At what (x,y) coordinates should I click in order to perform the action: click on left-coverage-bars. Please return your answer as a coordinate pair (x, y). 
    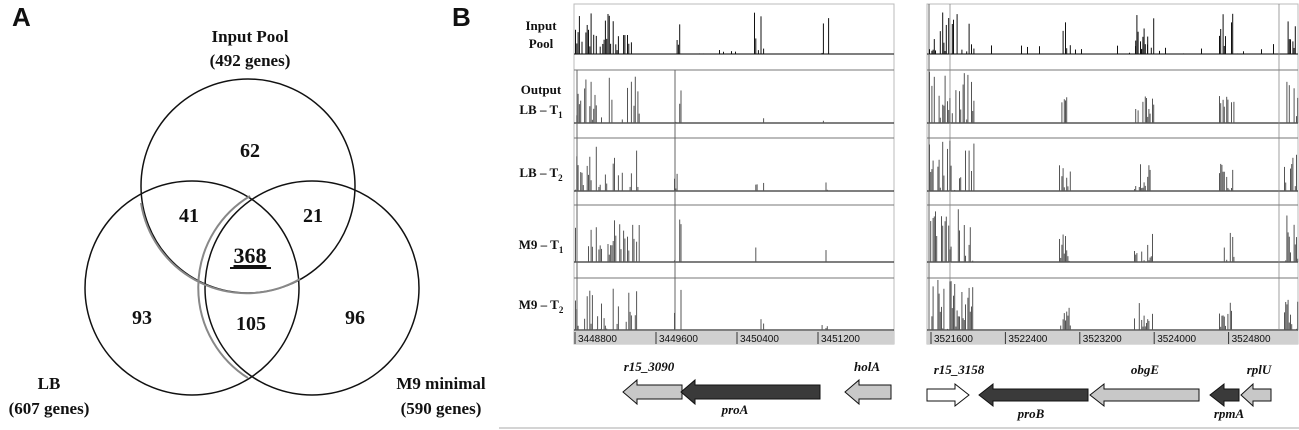
    Looking at the image, I should click on (702, 171).